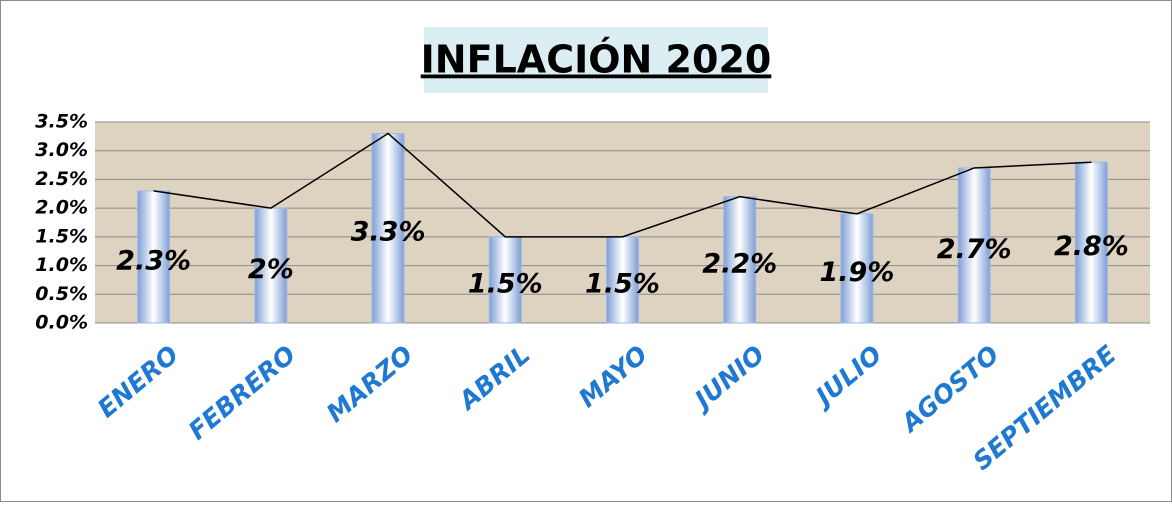 The width and height of the screenshot is (1172, 507). Describe the element at coordinates (974, 249) in the screenshot. I see `data-label: 2.7%` at that location.